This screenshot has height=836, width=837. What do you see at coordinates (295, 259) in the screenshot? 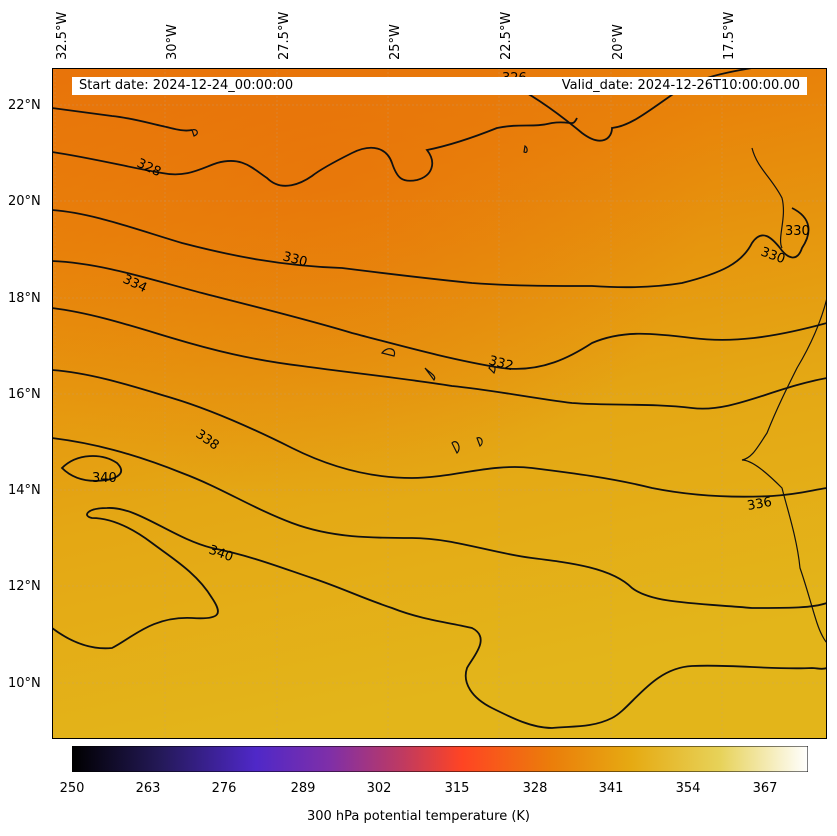
I see `contour-label-330-a: 330` at bounding box center [295, 259].